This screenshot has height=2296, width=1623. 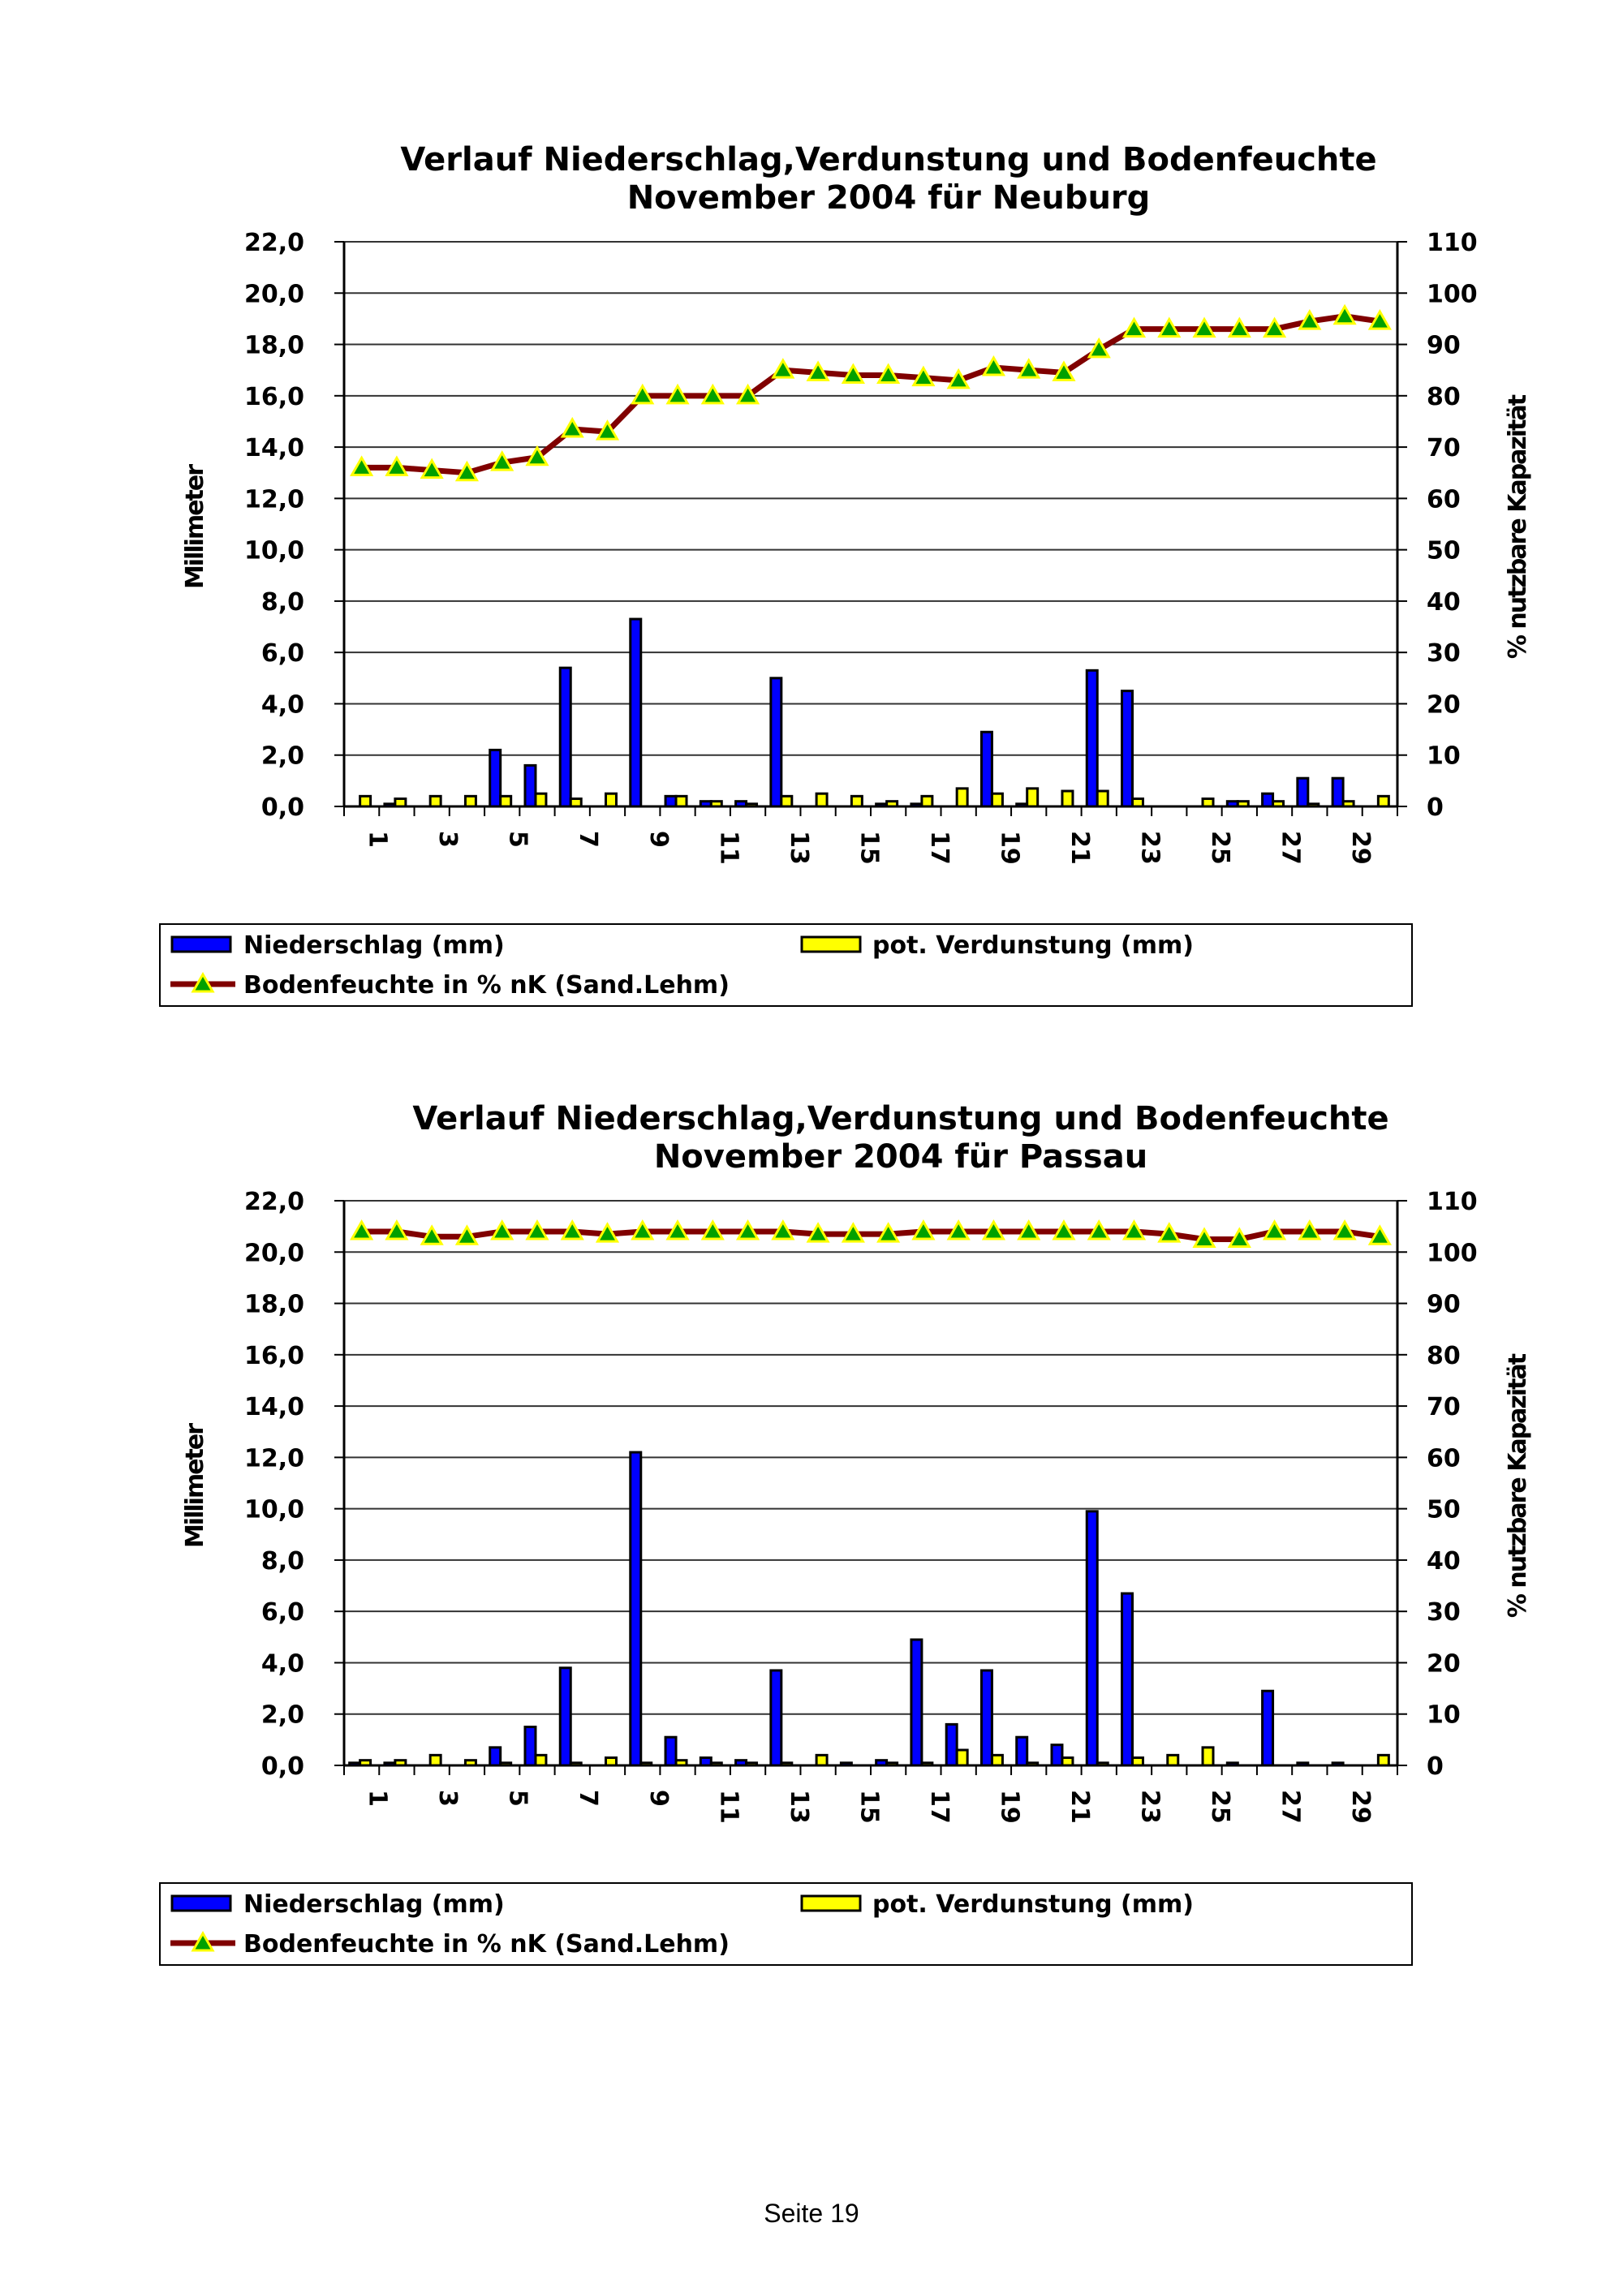 What do you see at coordinates (282, 602) in the screenshot?
I see `y-tick-label: 8,0` at bounding box center [282, 602].